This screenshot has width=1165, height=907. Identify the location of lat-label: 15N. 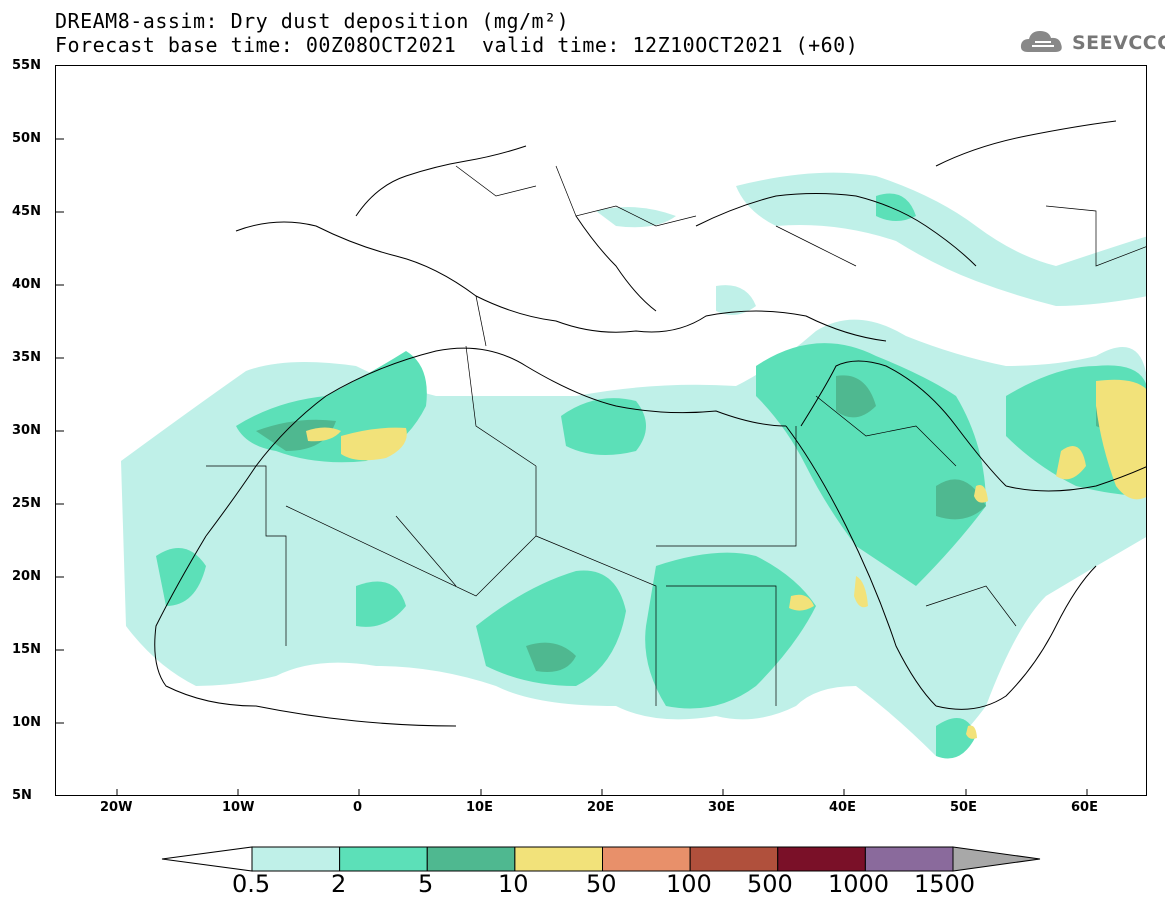
(26, 649).